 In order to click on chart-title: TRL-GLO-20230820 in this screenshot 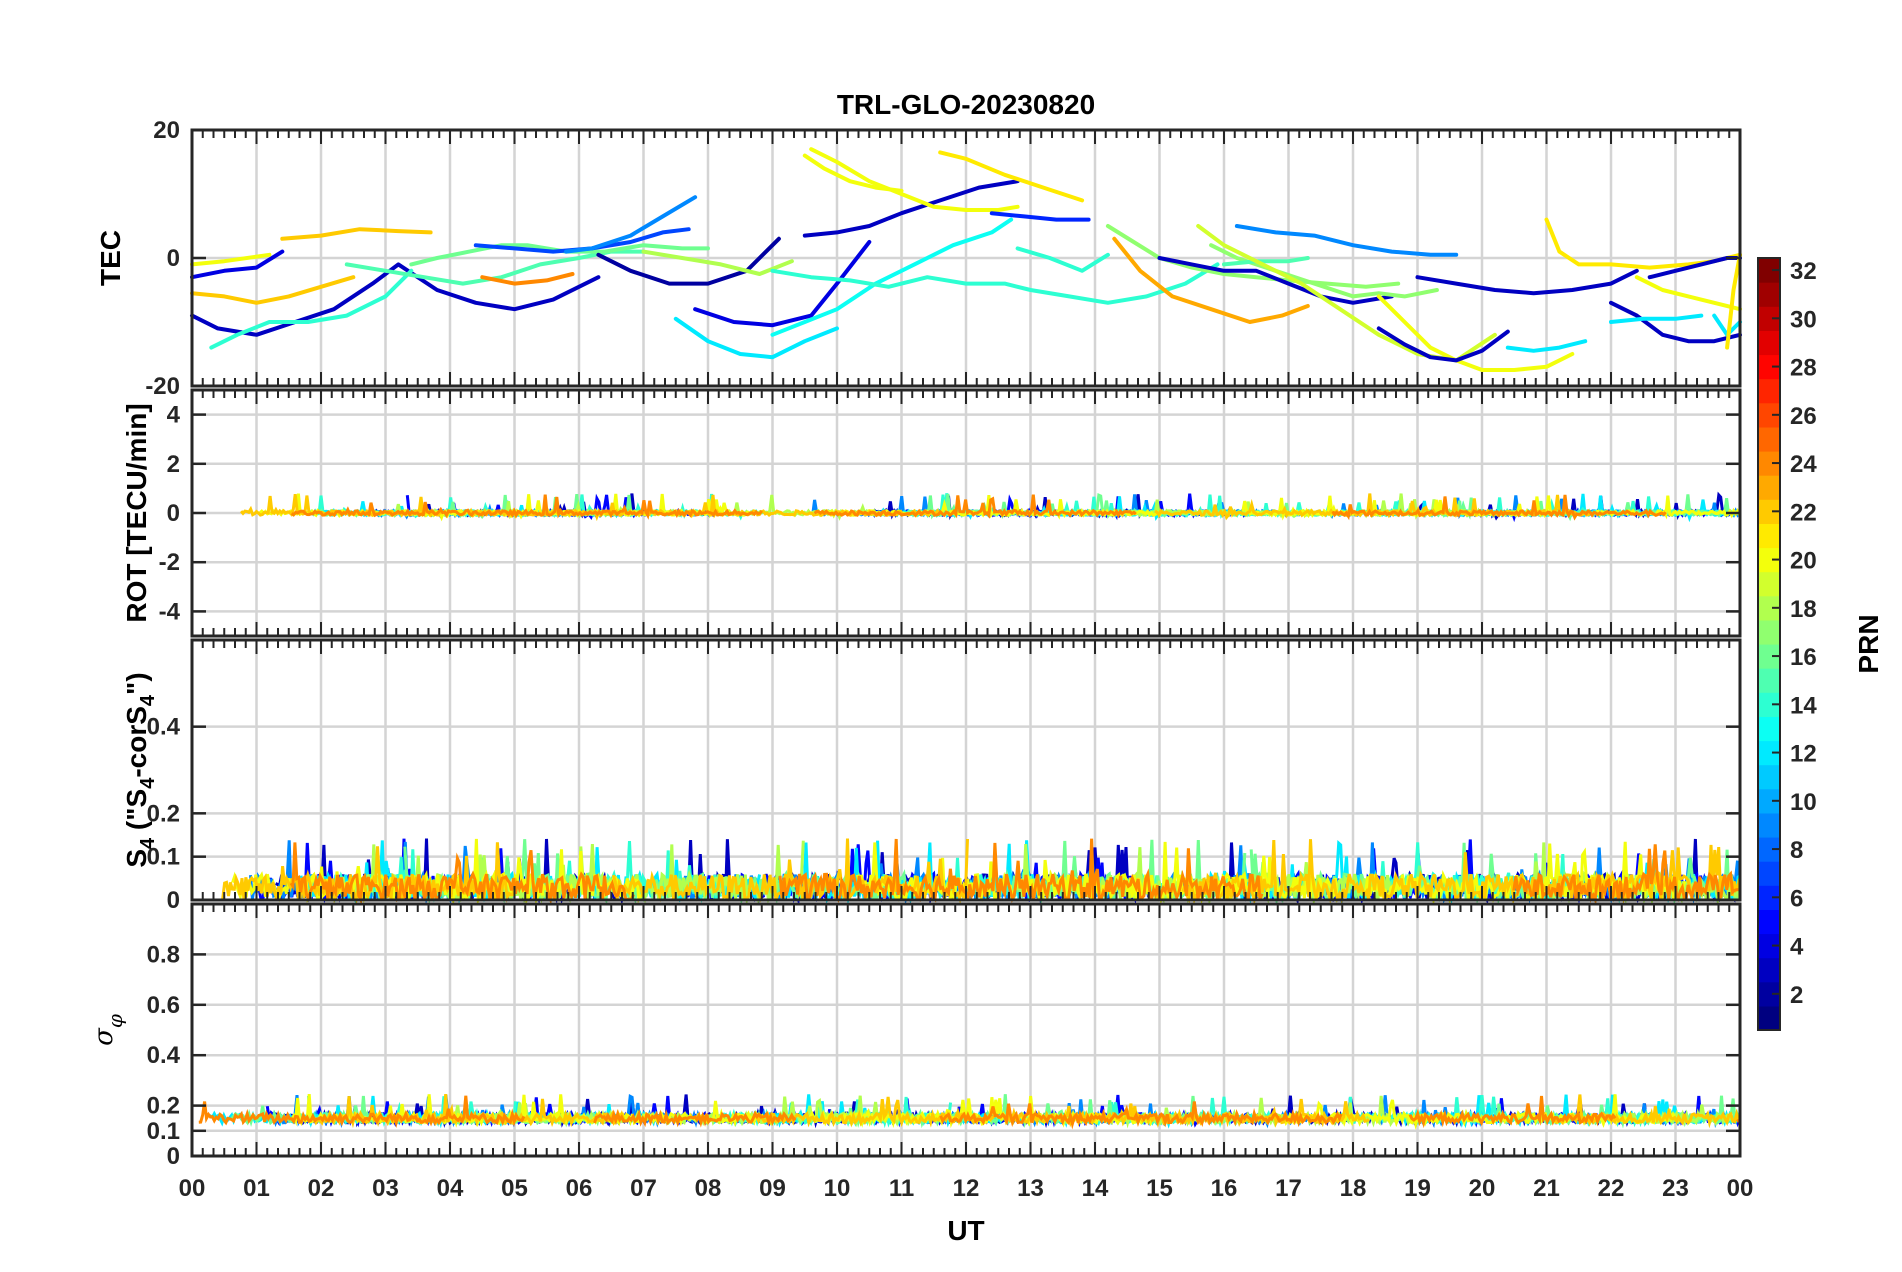, I will do `click(966, 104)`.